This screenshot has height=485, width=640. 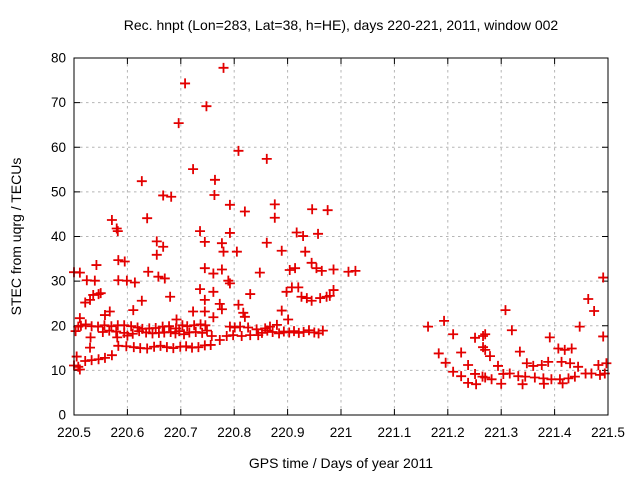 I want to click on x-tick-label: 220.5, so click(x=74, y=432).